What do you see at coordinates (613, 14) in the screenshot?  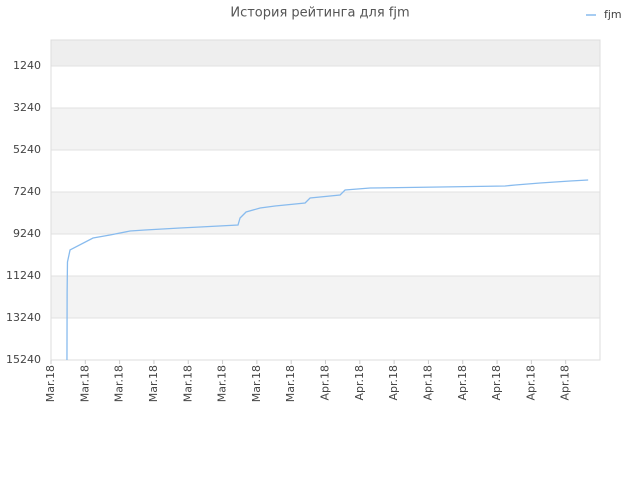 I see `legend-label: fjm` at bounding box center [613, 14].